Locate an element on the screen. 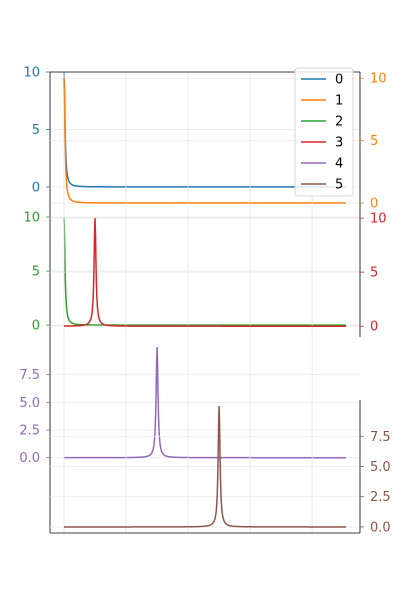 Image resolution: width=400 pixels, height=600 pixels. legend: 0 1 2 3 4 5 is located at coordinates (324, 132).